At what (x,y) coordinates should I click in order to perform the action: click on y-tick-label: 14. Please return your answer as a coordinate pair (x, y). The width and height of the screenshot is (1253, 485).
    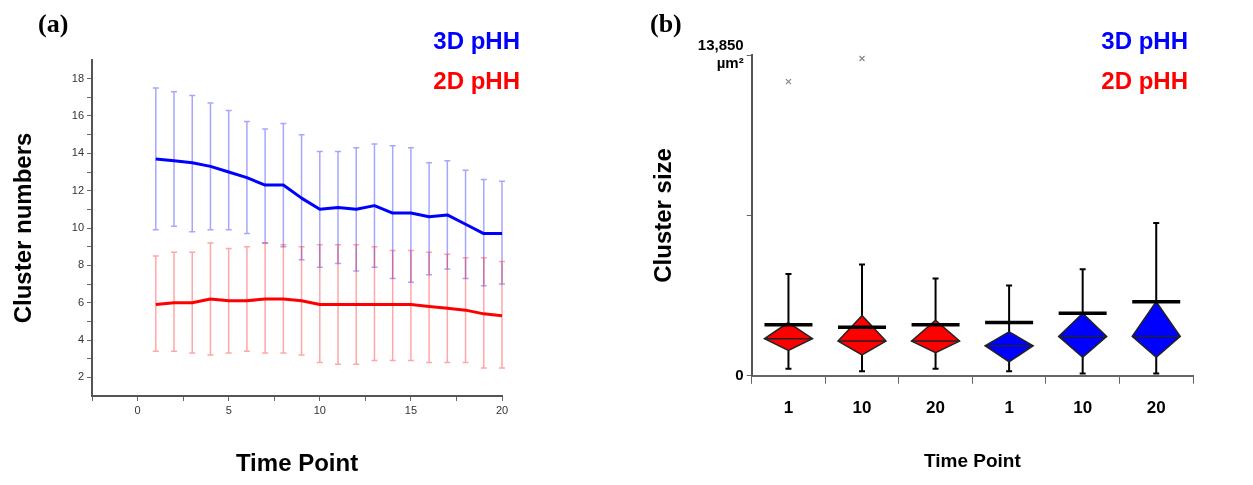
    Looking at the image, I should click on (78, 152).